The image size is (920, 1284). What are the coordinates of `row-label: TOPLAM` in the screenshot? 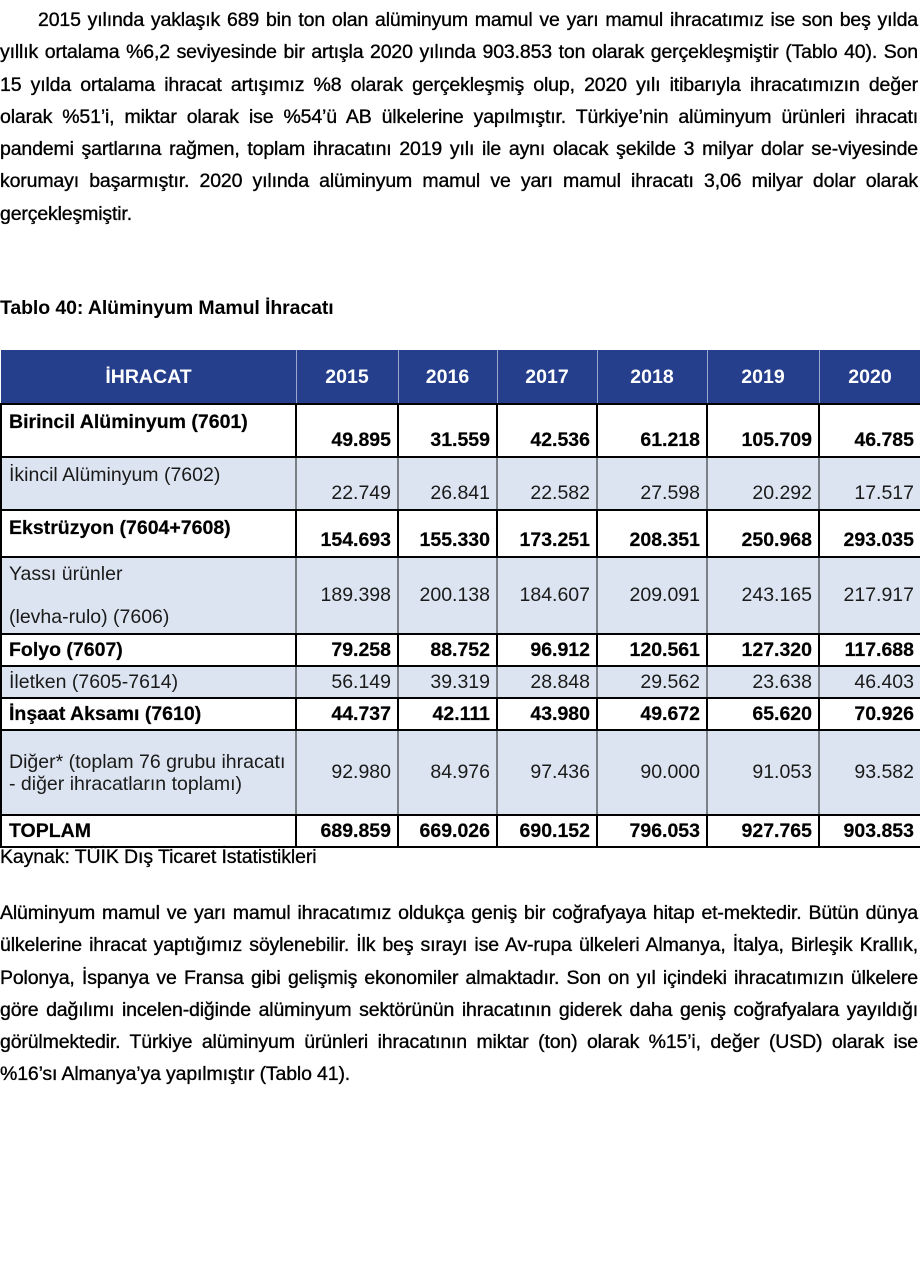 It's located at (148, 831).